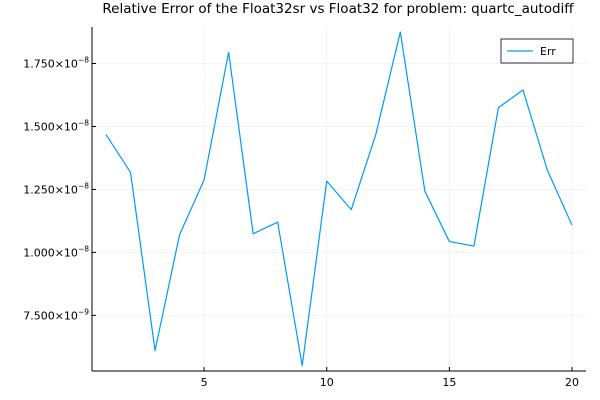 This screenshot has height=400, width=600. What do you see at coordinates (327, 382) in the screenshot?
I see `x-tick-label: 10` at bounding box center [327, 382].